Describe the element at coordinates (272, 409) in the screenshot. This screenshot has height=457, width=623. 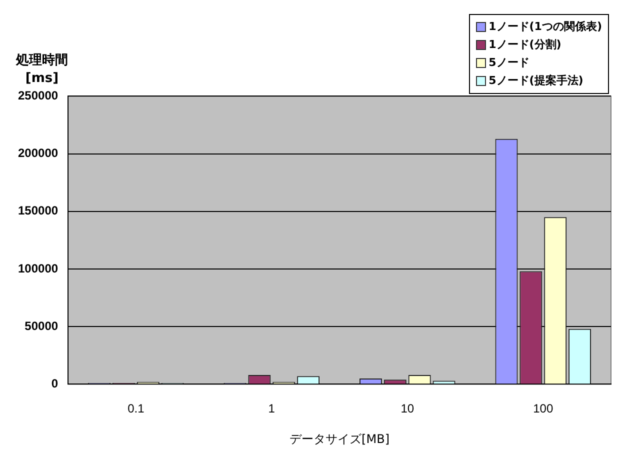
I see `x-tick-label: 1` at that location.